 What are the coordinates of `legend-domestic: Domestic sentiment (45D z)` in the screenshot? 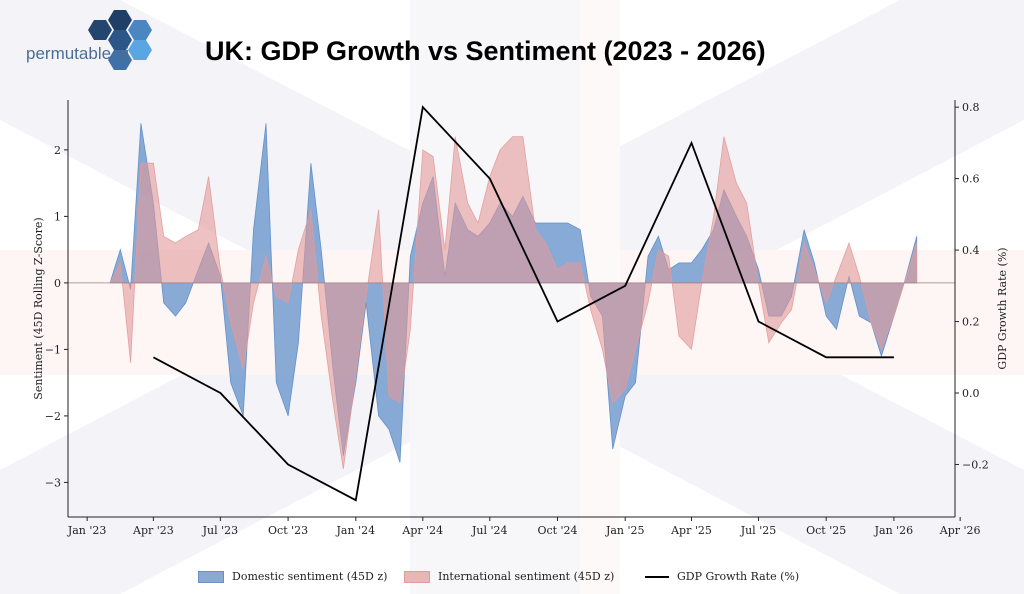 It's located at (292, 576).